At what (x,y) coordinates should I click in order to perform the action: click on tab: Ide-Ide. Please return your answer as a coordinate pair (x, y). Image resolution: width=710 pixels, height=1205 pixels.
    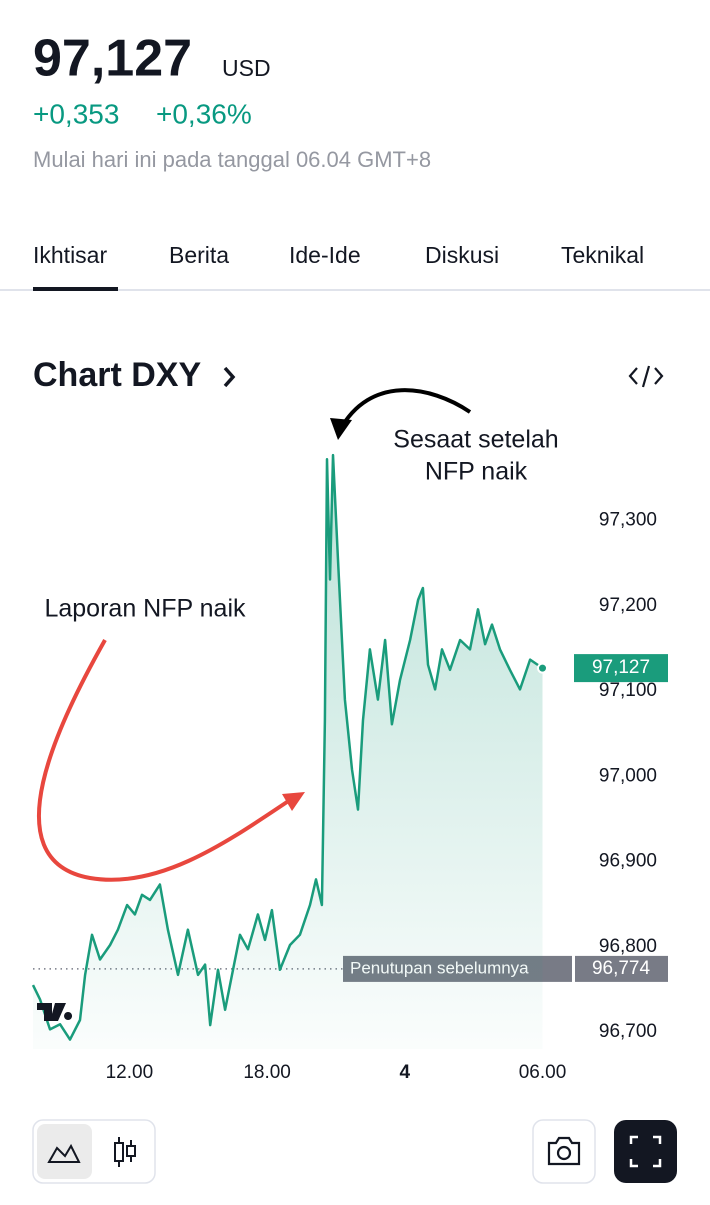
    Looking at the image, I should click on (325, 255).